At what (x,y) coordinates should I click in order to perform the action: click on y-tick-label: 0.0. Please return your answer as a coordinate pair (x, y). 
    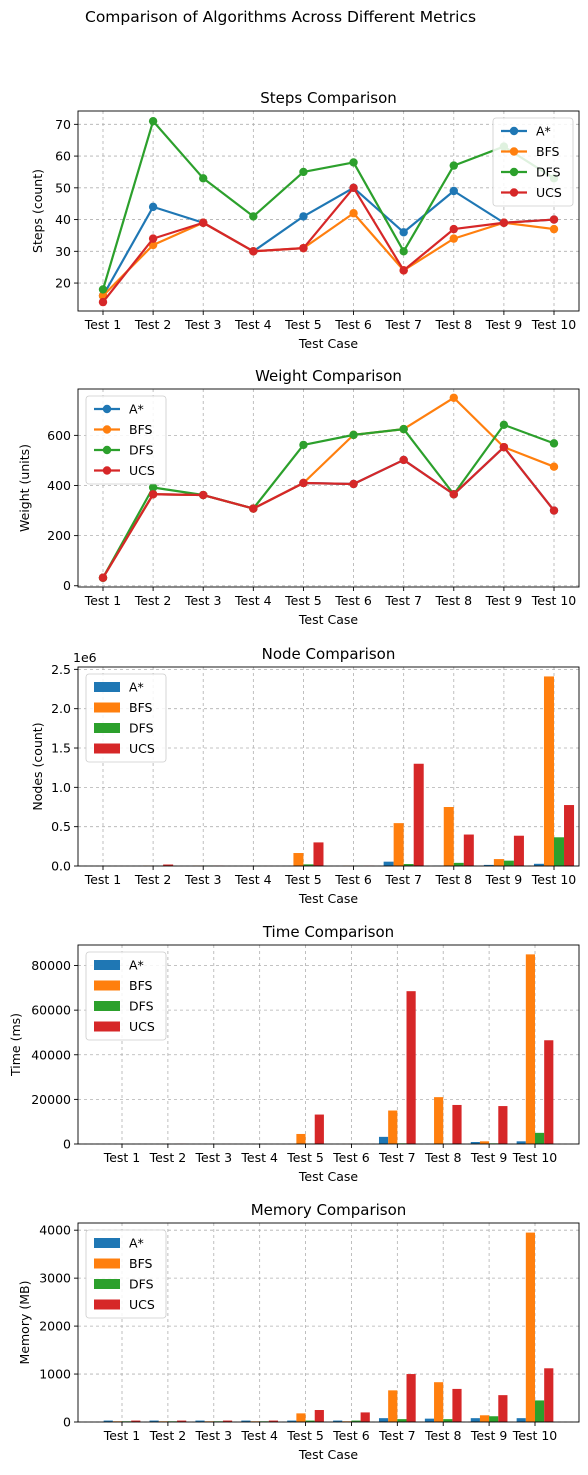
    Looking at the image, I should click on (61, 866).